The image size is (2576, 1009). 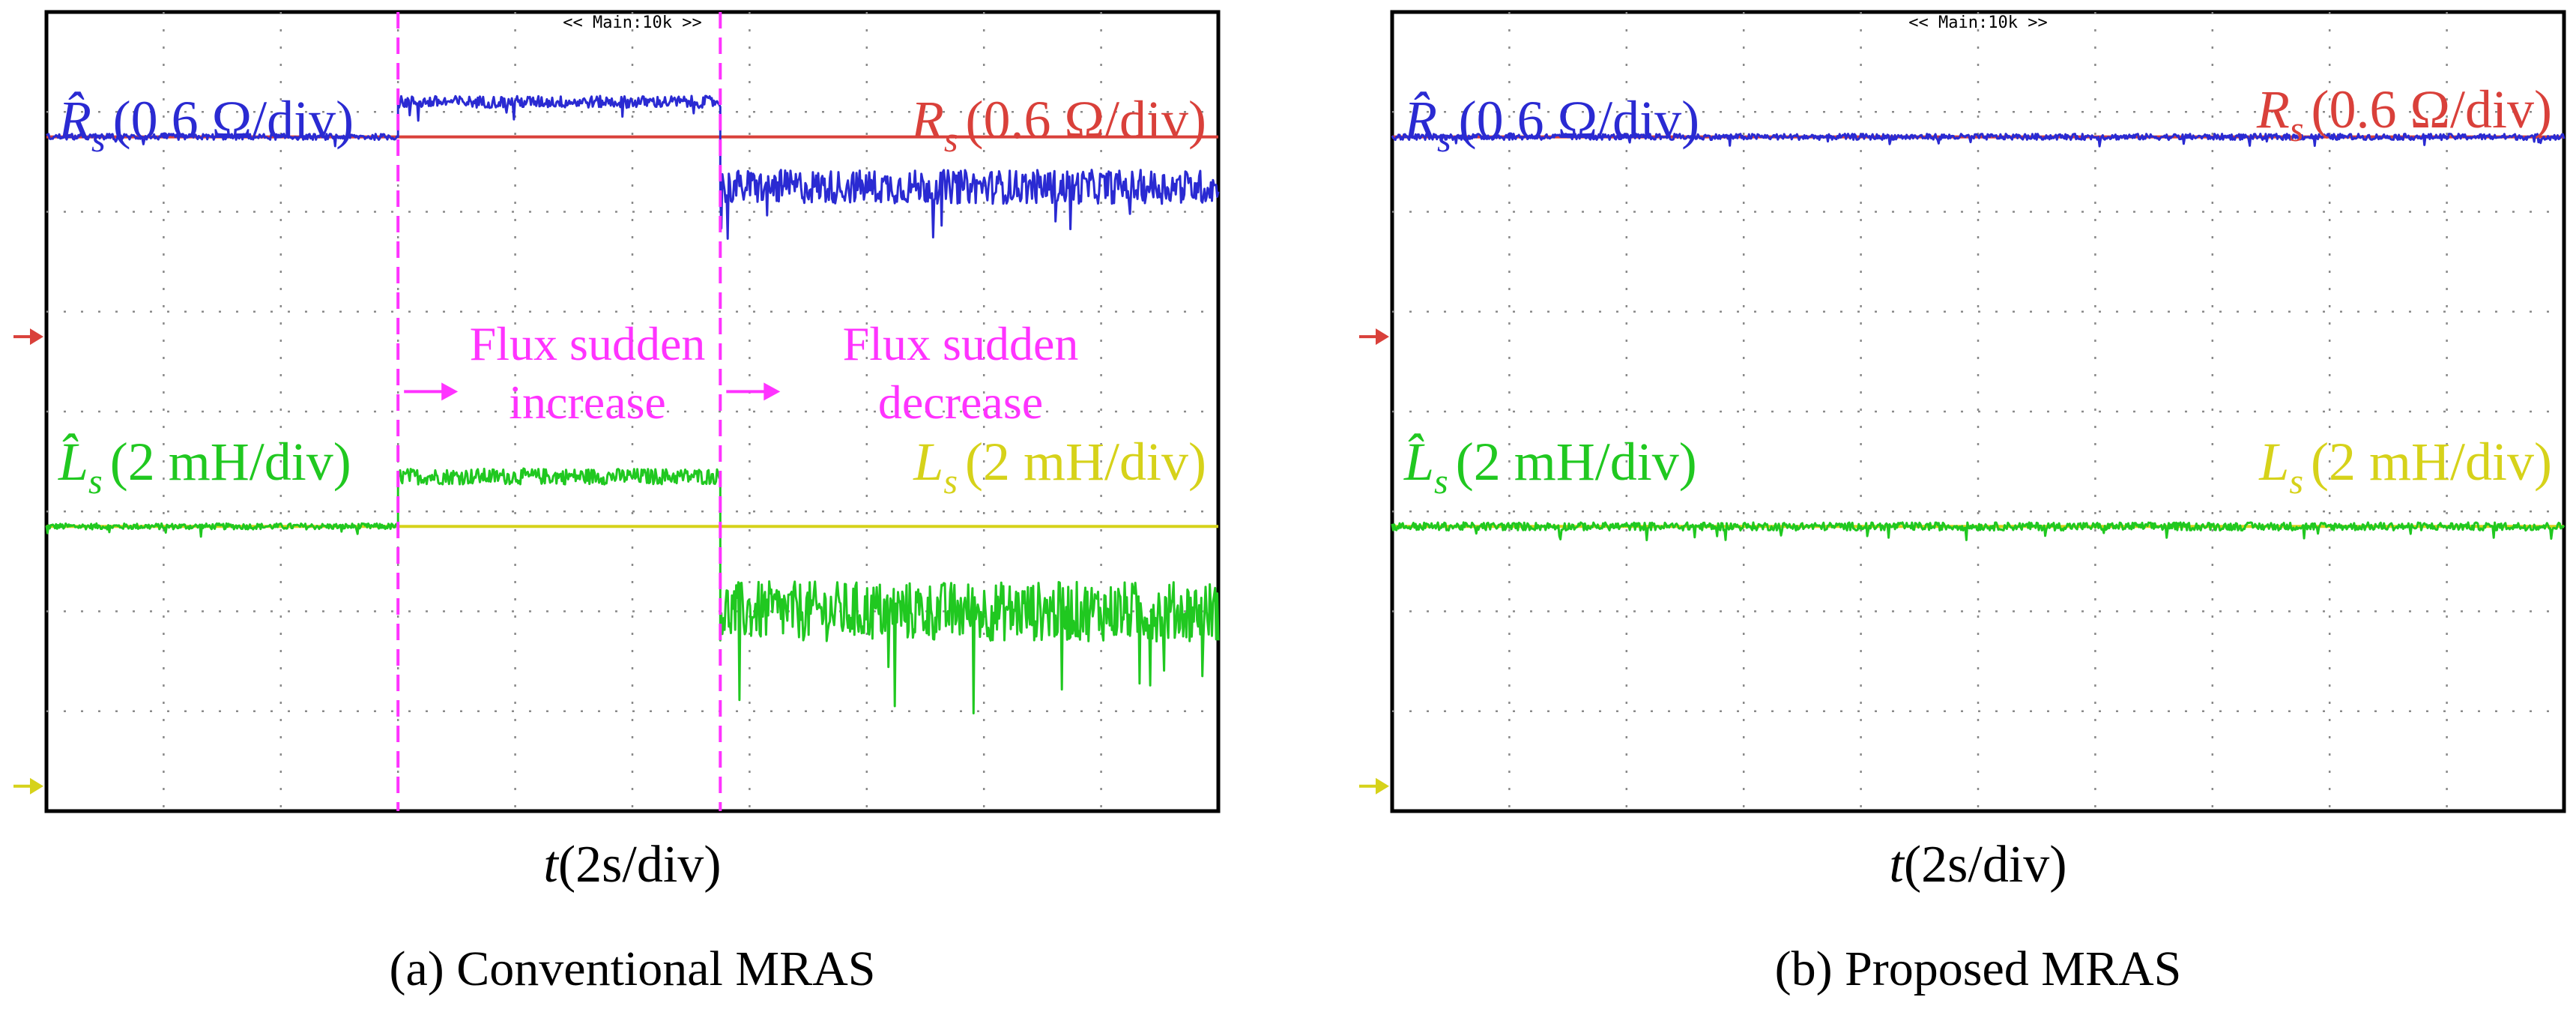 What do you see at coordinates (1977, 22) in the screenshot?
I see `header-b: << Main:10k >>` at bounding box center [1977, 22].